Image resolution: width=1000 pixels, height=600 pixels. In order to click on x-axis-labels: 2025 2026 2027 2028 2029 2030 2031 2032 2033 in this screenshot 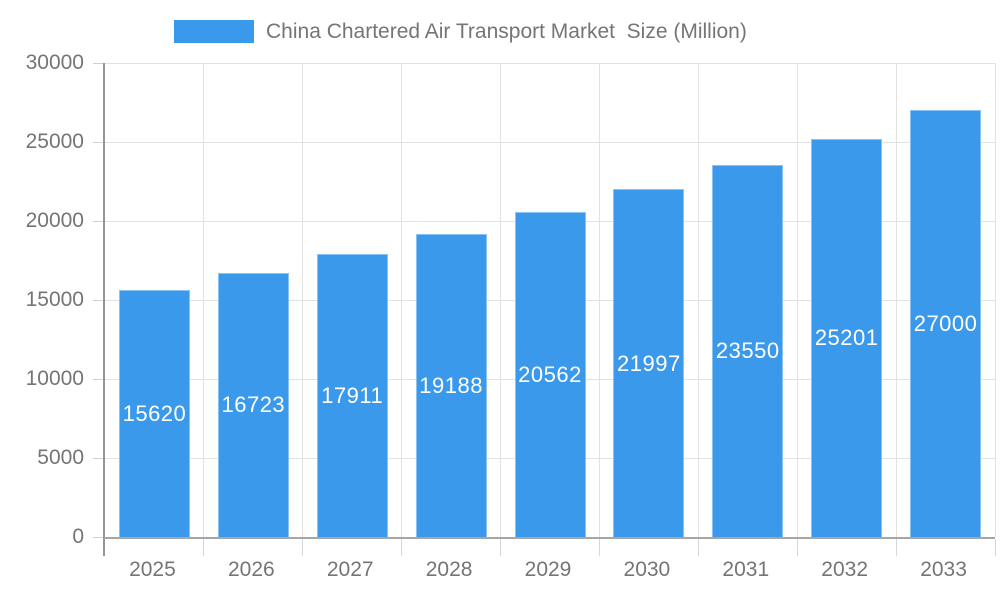, I will do `click(549, 574)`.